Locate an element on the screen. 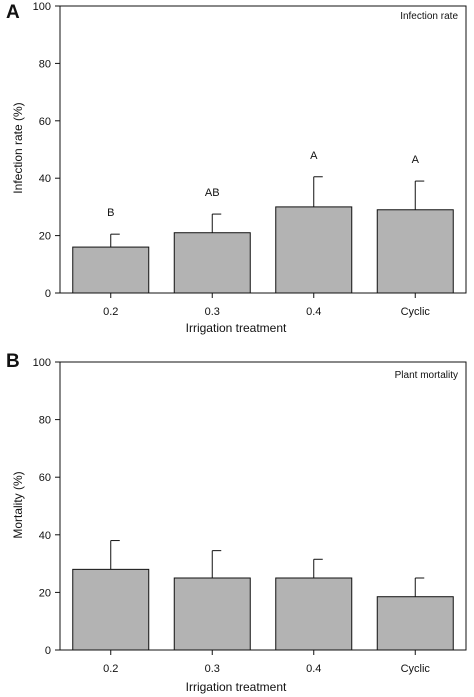  panel-b-x-tick-label: Cyclic is located at coordinates (416, 669).